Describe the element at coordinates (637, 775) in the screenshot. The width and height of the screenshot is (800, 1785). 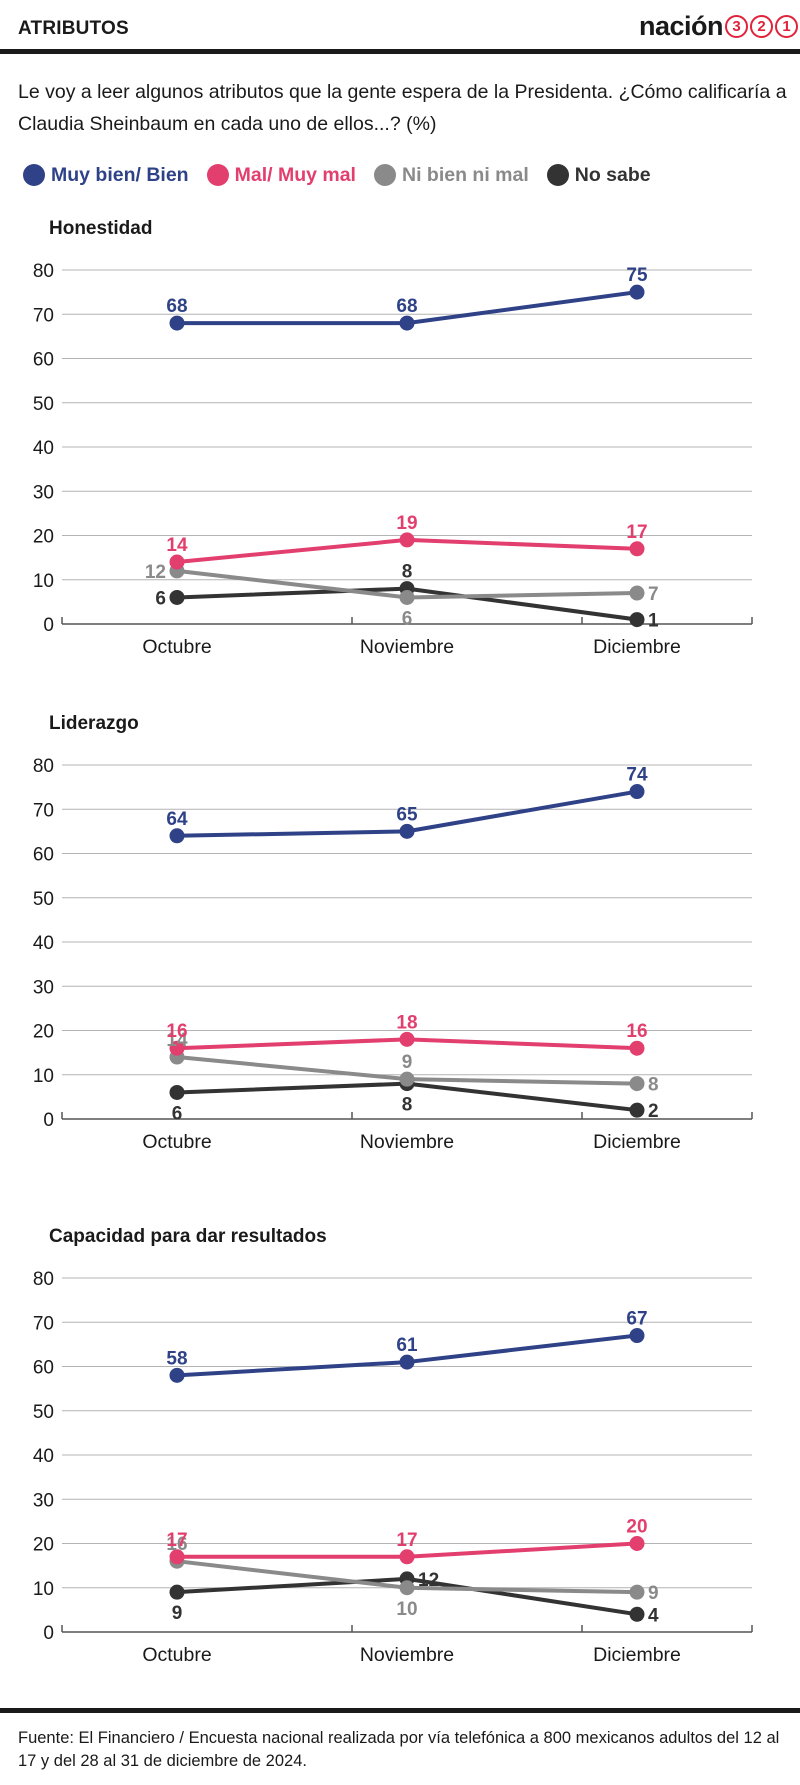
I see `data-label: 74` at that location.